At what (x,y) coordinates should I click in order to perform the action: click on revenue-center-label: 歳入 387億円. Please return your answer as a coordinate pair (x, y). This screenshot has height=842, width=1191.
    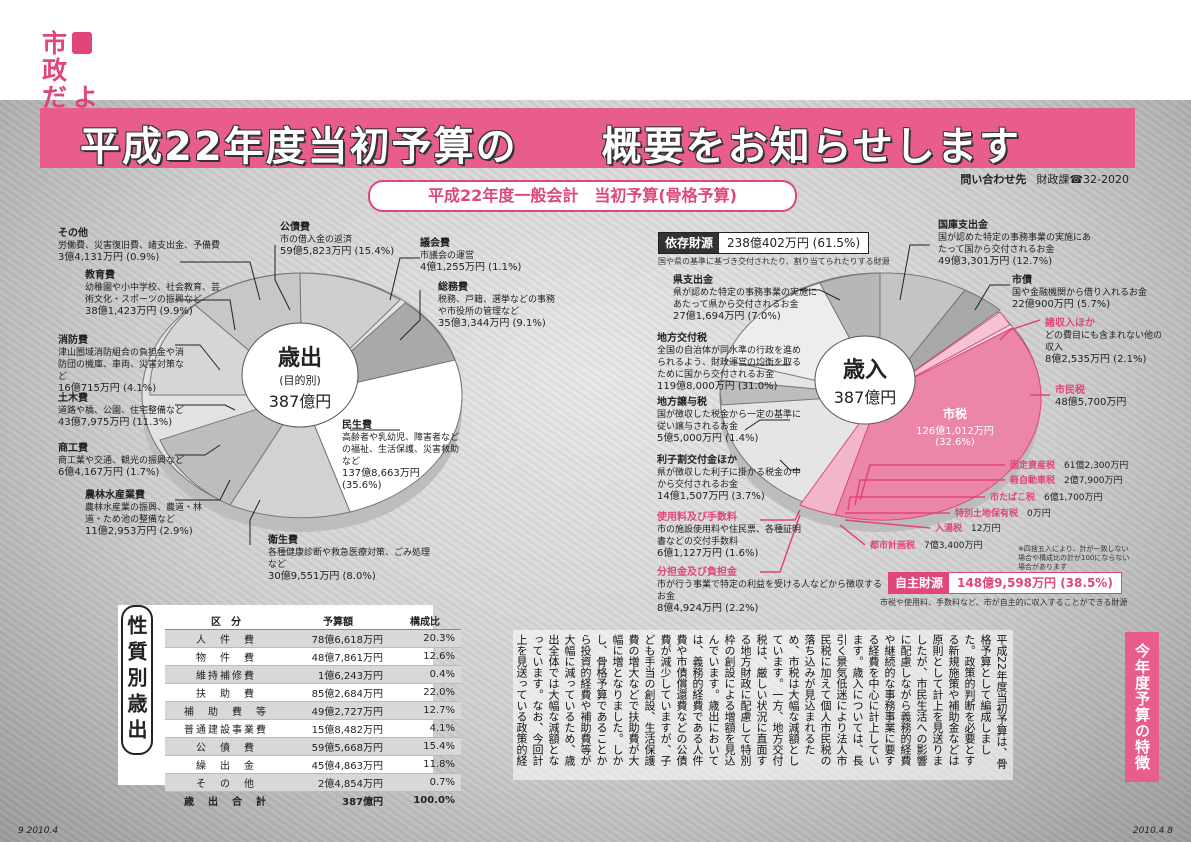
    Looking at the image, I should click on (865, 382).